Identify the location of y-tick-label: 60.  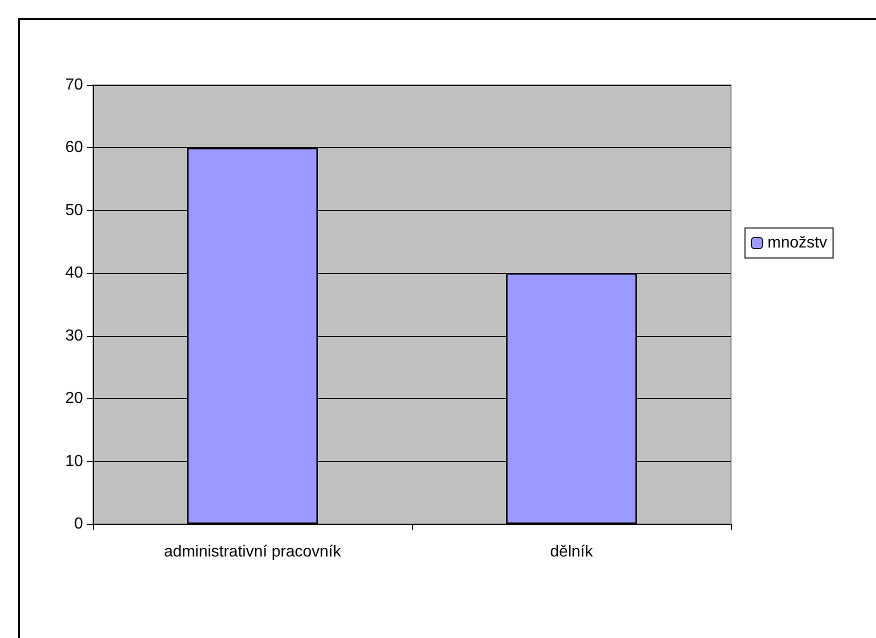
(74, 147).